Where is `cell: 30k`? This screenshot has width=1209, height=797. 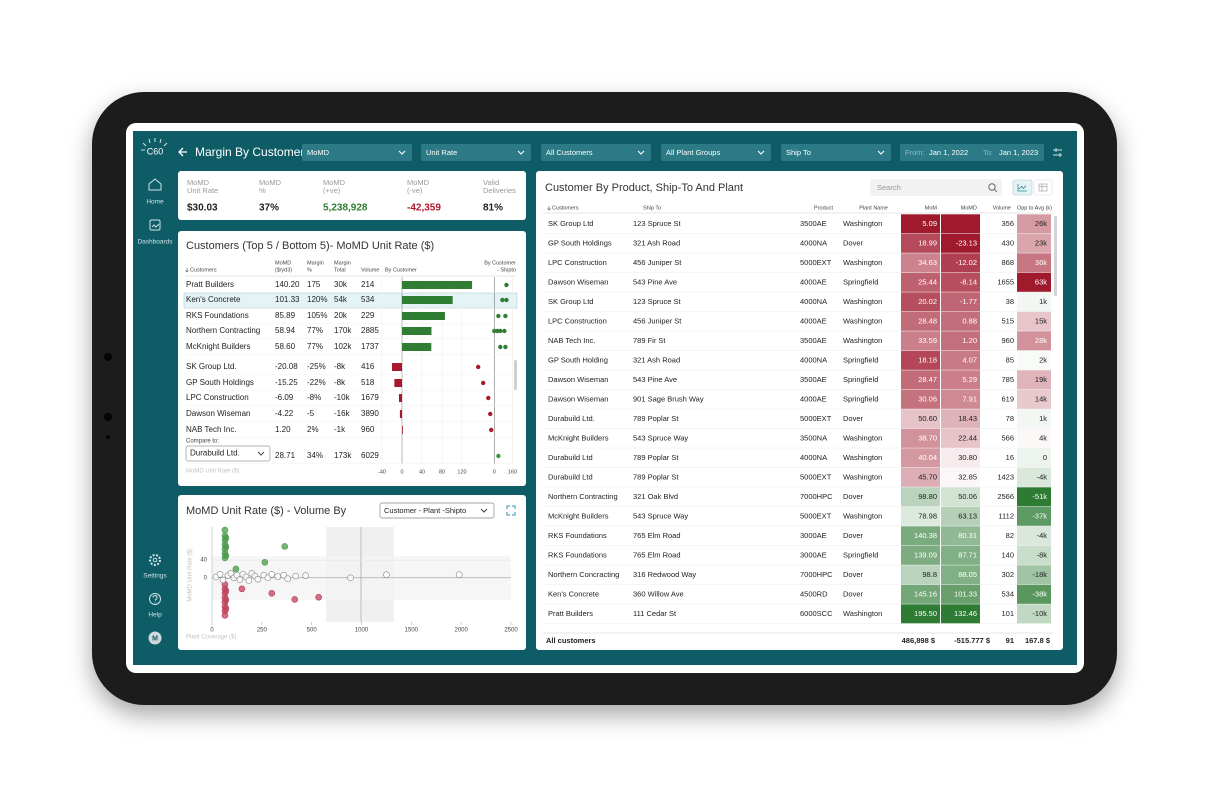
cell: 30k is located at coordinates (341, 284).